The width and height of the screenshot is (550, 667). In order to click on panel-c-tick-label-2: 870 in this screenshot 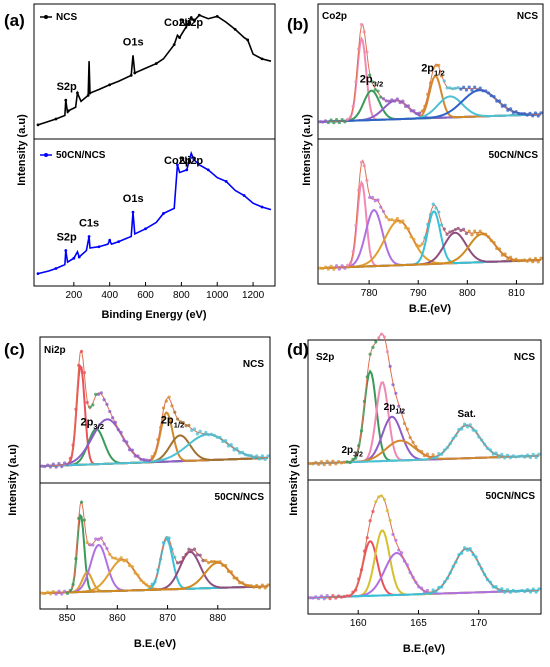, I will do `click(167, 618)`.